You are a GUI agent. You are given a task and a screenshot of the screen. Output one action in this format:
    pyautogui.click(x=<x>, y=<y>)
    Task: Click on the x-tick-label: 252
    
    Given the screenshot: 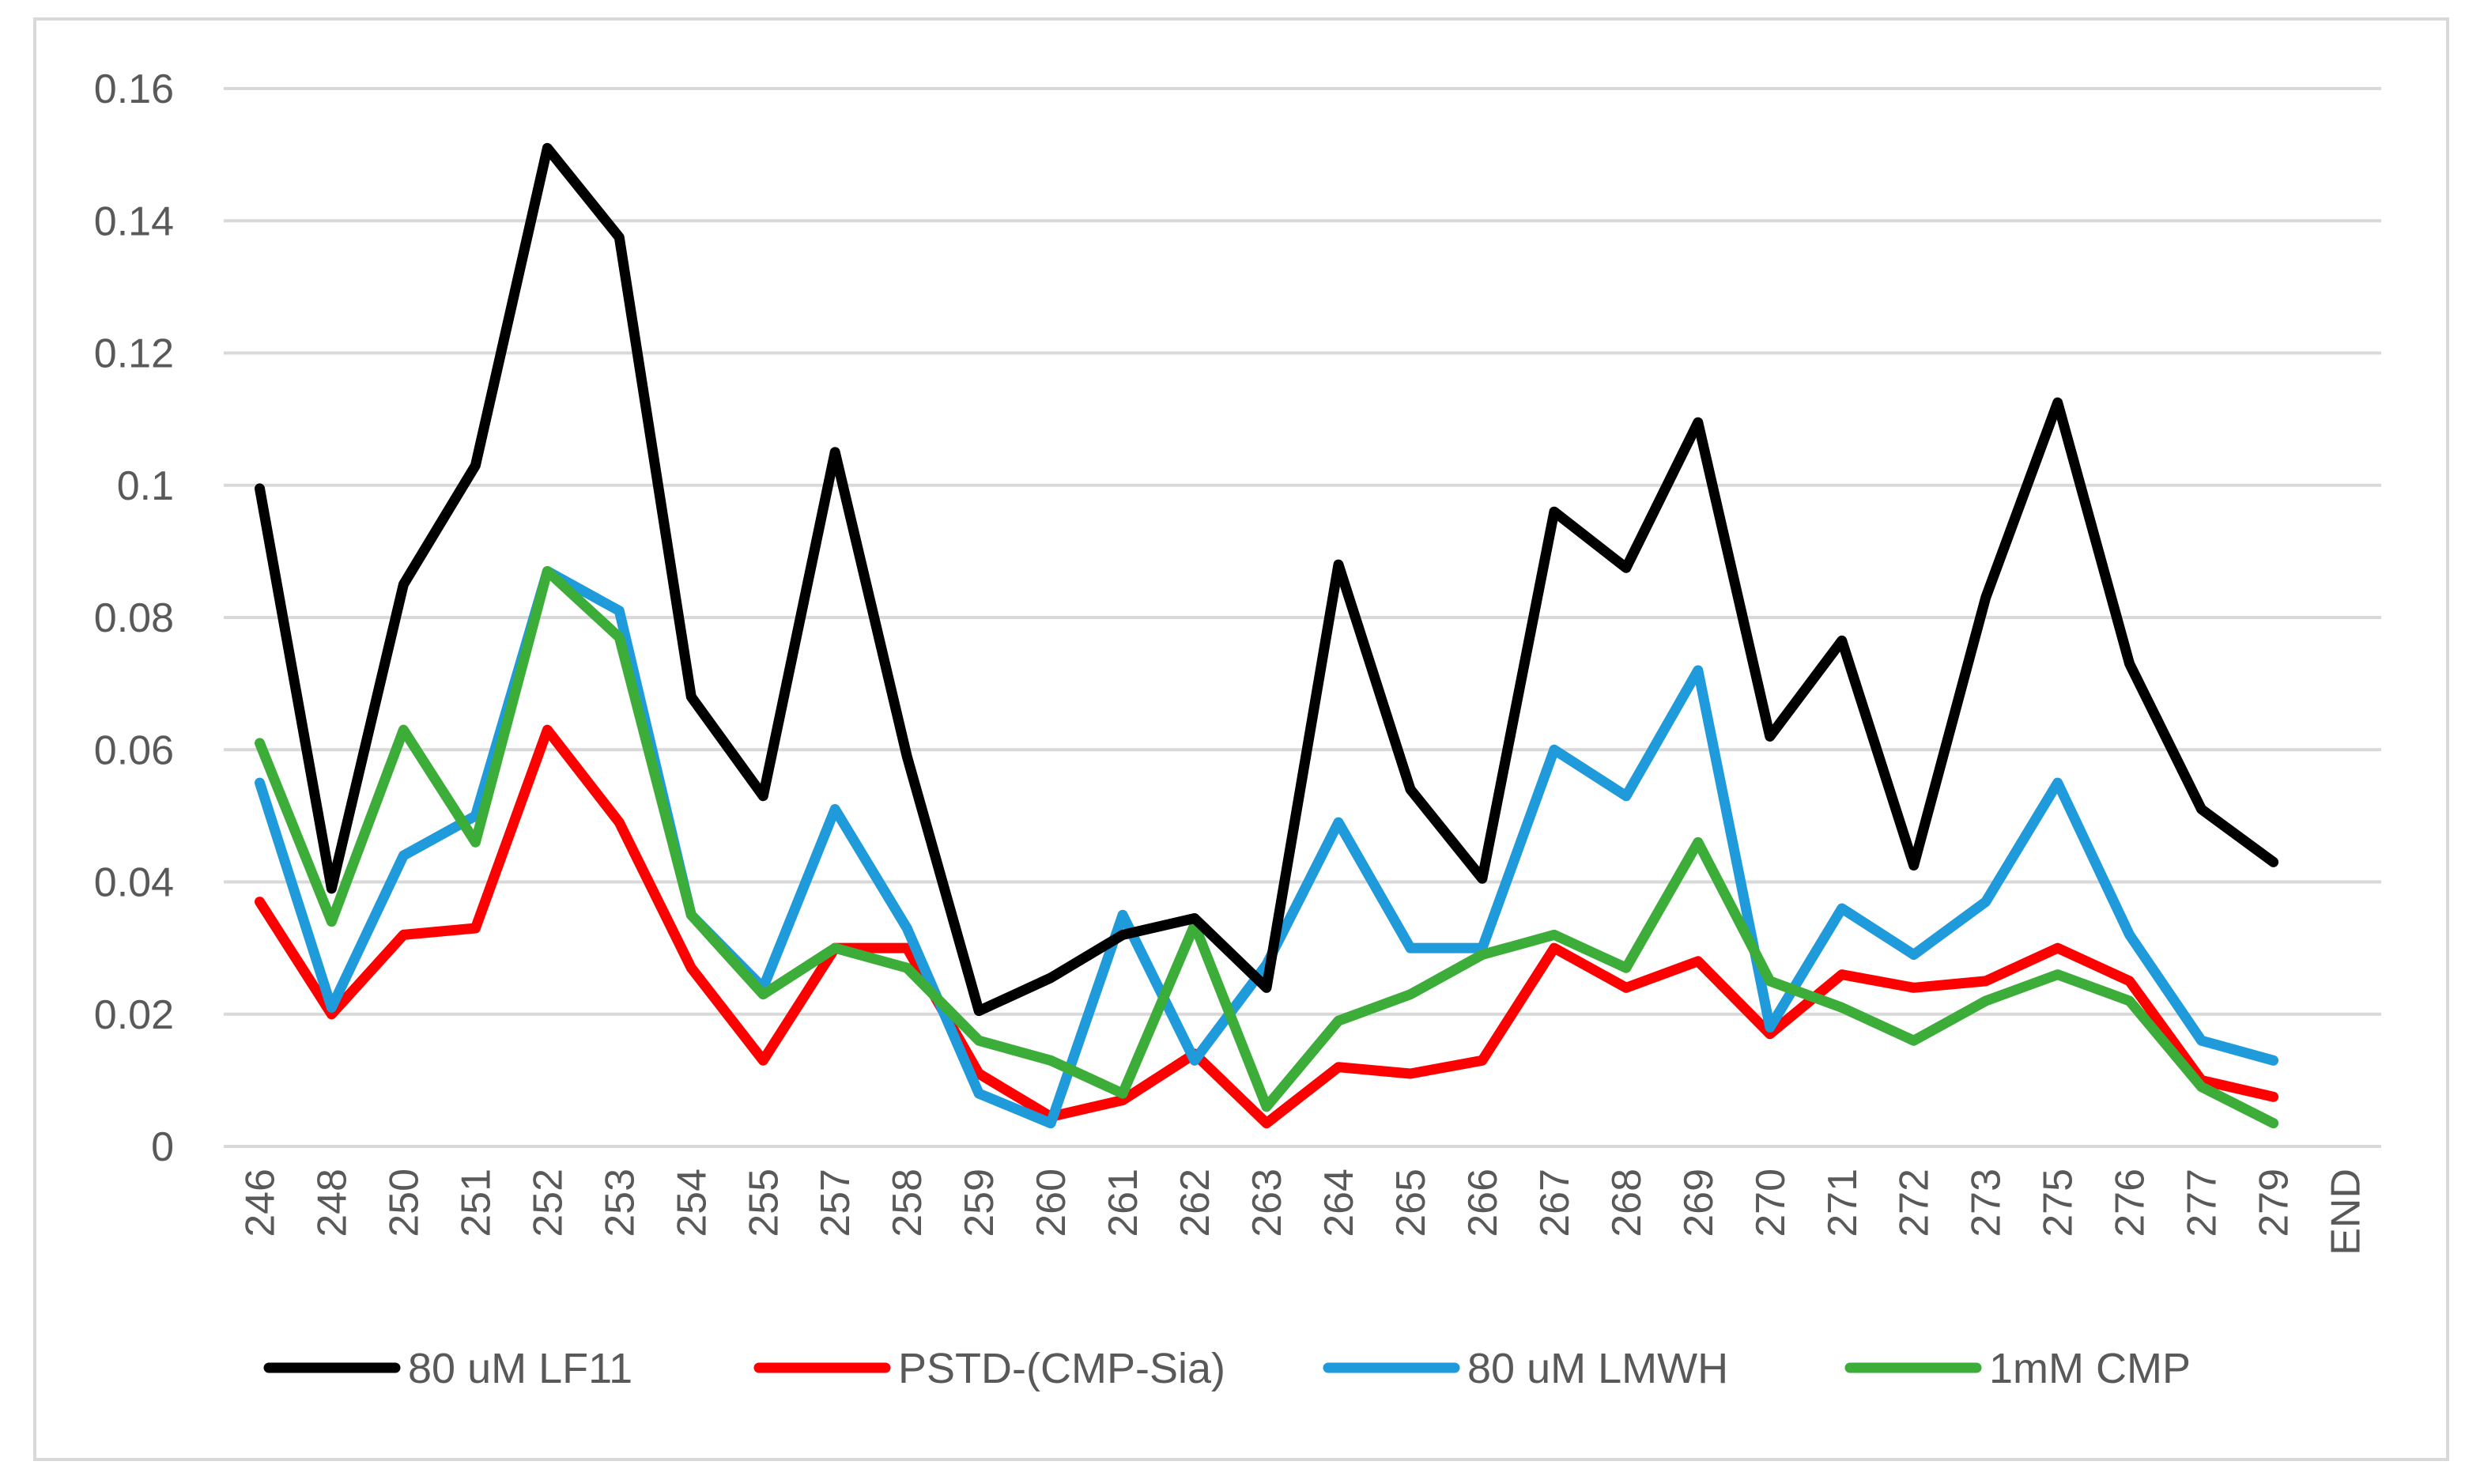 What is the action you would take?
    pyautogui.click(x=548, y=1203)
    